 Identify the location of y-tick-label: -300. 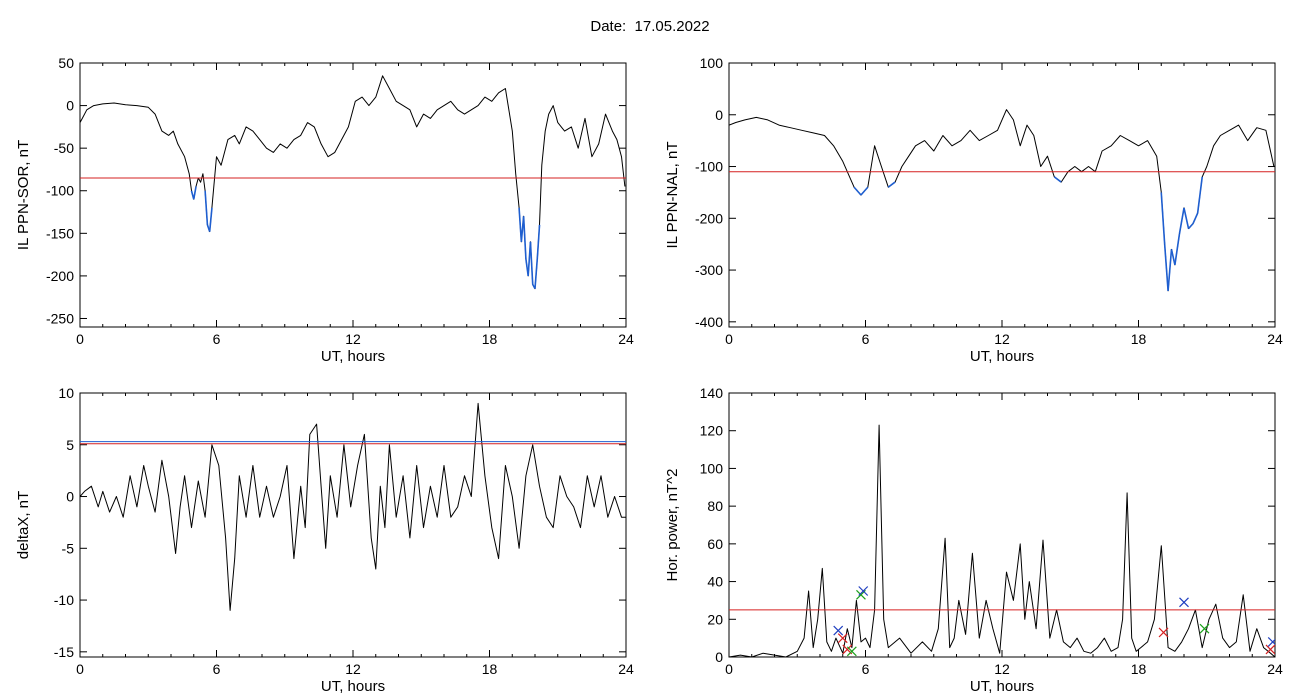
(709, 270).